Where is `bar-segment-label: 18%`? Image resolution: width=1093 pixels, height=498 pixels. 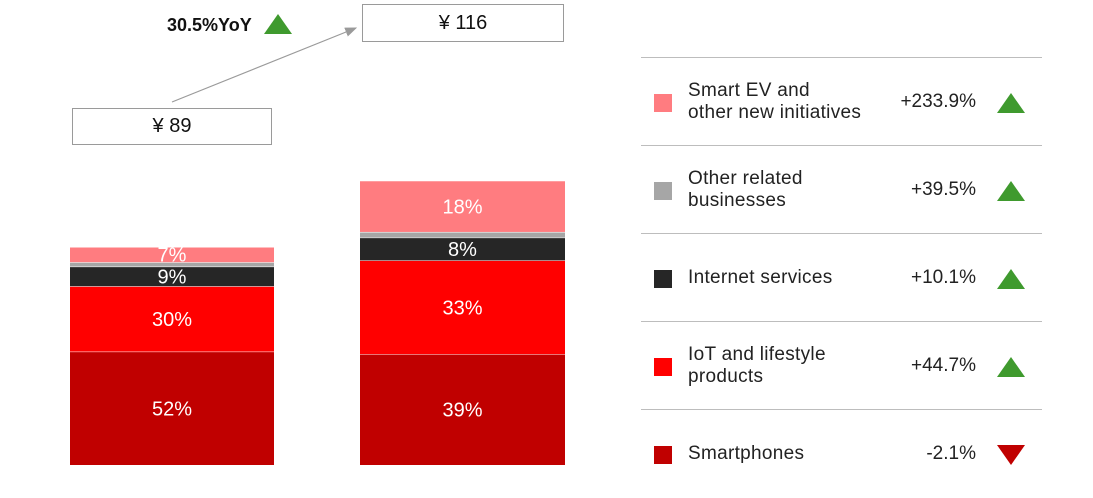 bar-segment-label: 18% is located at coordinates (462, 207).